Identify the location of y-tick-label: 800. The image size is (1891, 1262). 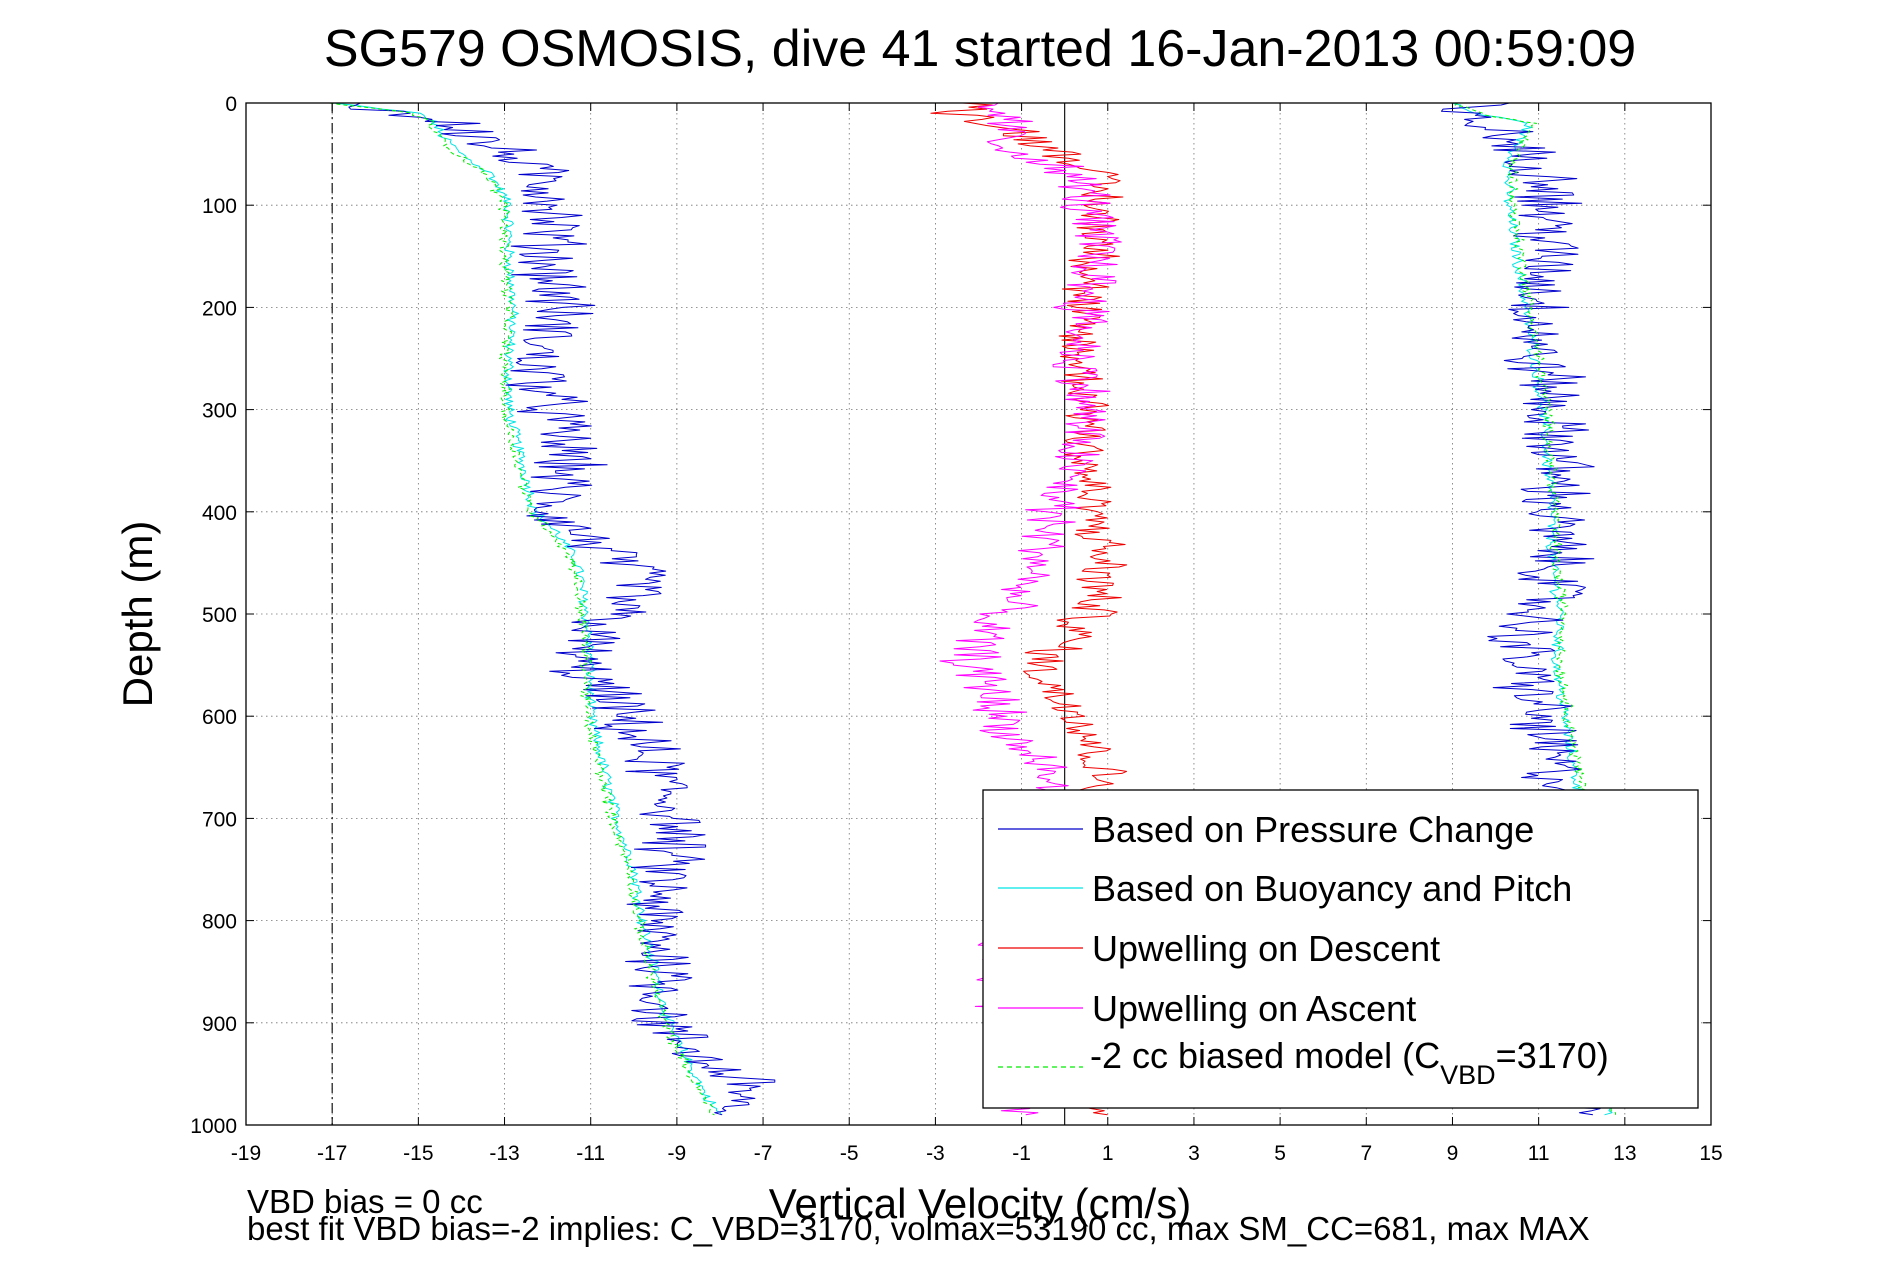
(219, 922).